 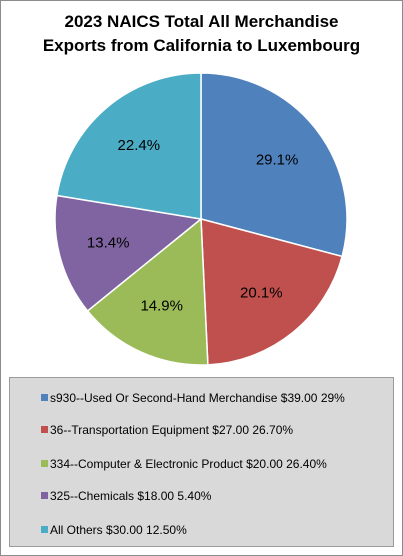 What do you see at coordinates (108, 243) in the screenshot?
I see `pie-label-325: 13.4%` at bounding box center [108, 243].